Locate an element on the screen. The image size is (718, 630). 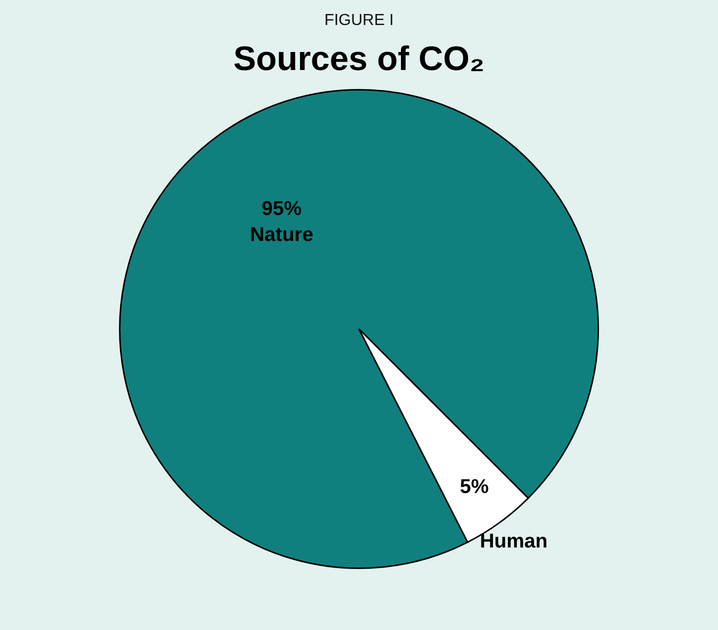
chart-title: Sources of CO₂ is located at coordinates (359, 59).